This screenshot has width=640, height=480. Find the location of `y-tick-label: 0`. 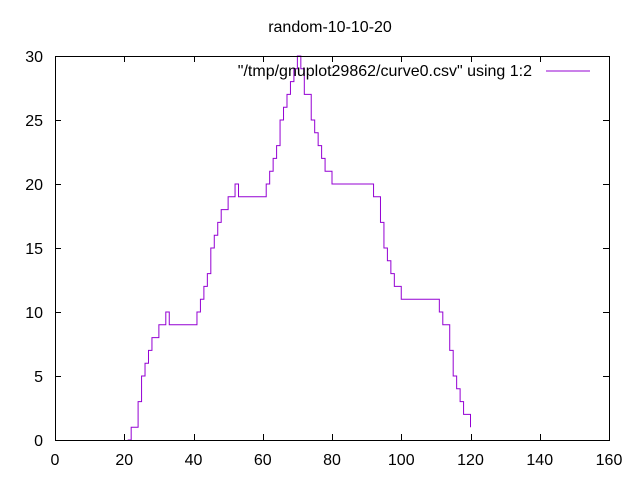

y-tick-label: 0 is located at coordinates (38, 441).